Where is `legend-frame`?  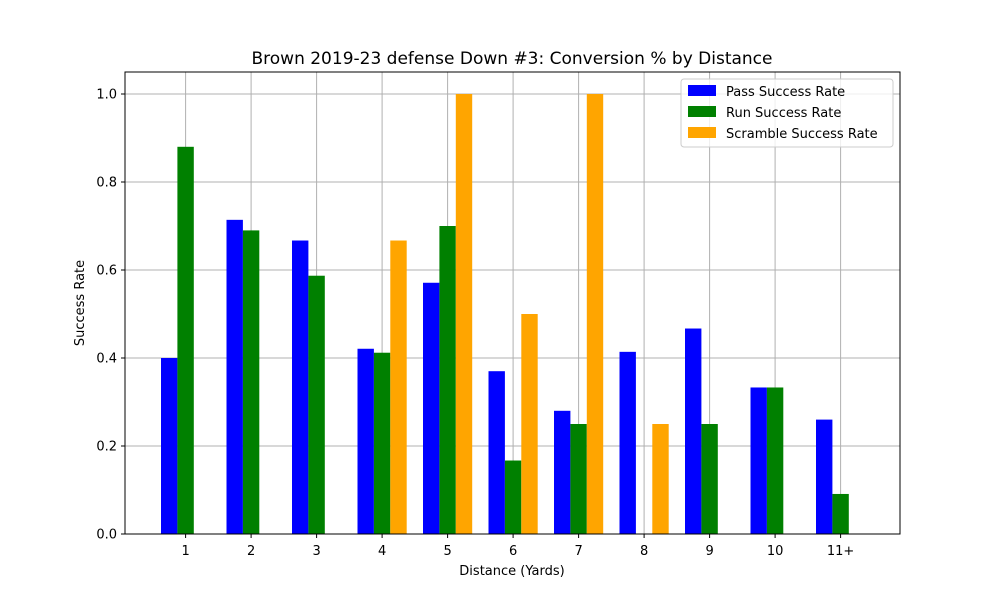 legend-frame is located at coordinates (787, 113).